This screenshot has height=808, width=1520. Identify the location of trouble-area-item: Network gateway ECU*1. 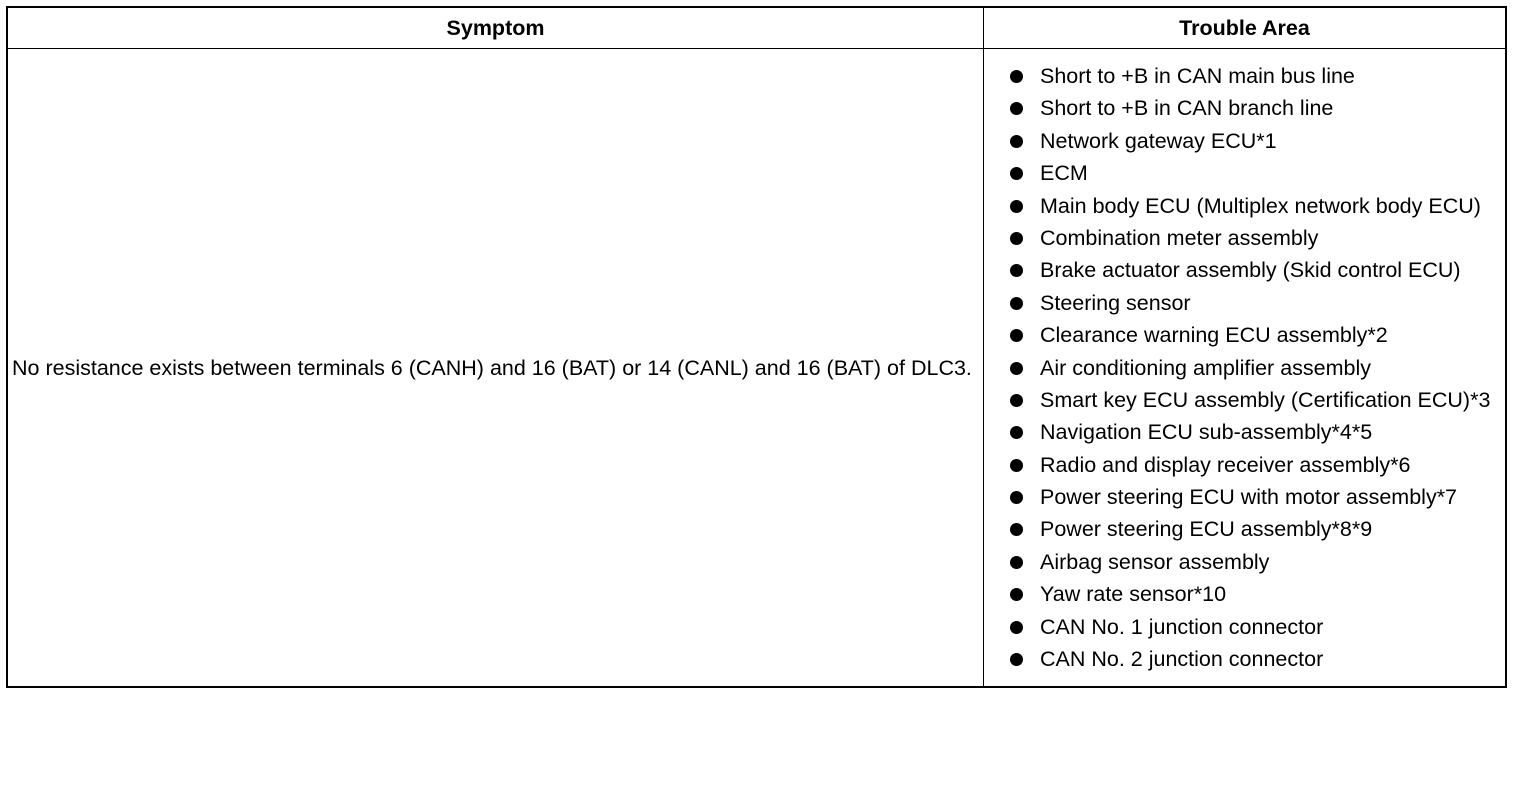
(1252, 141).